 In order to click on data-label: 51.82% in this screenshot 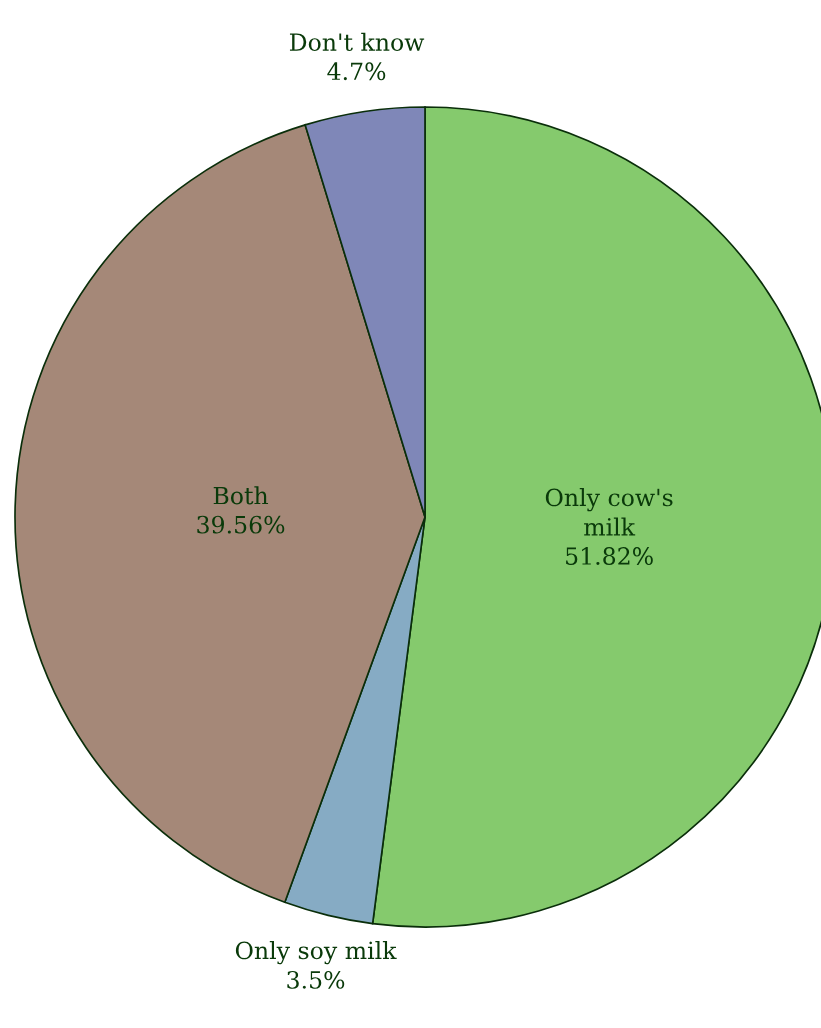, I will do `click(609, 556)`.